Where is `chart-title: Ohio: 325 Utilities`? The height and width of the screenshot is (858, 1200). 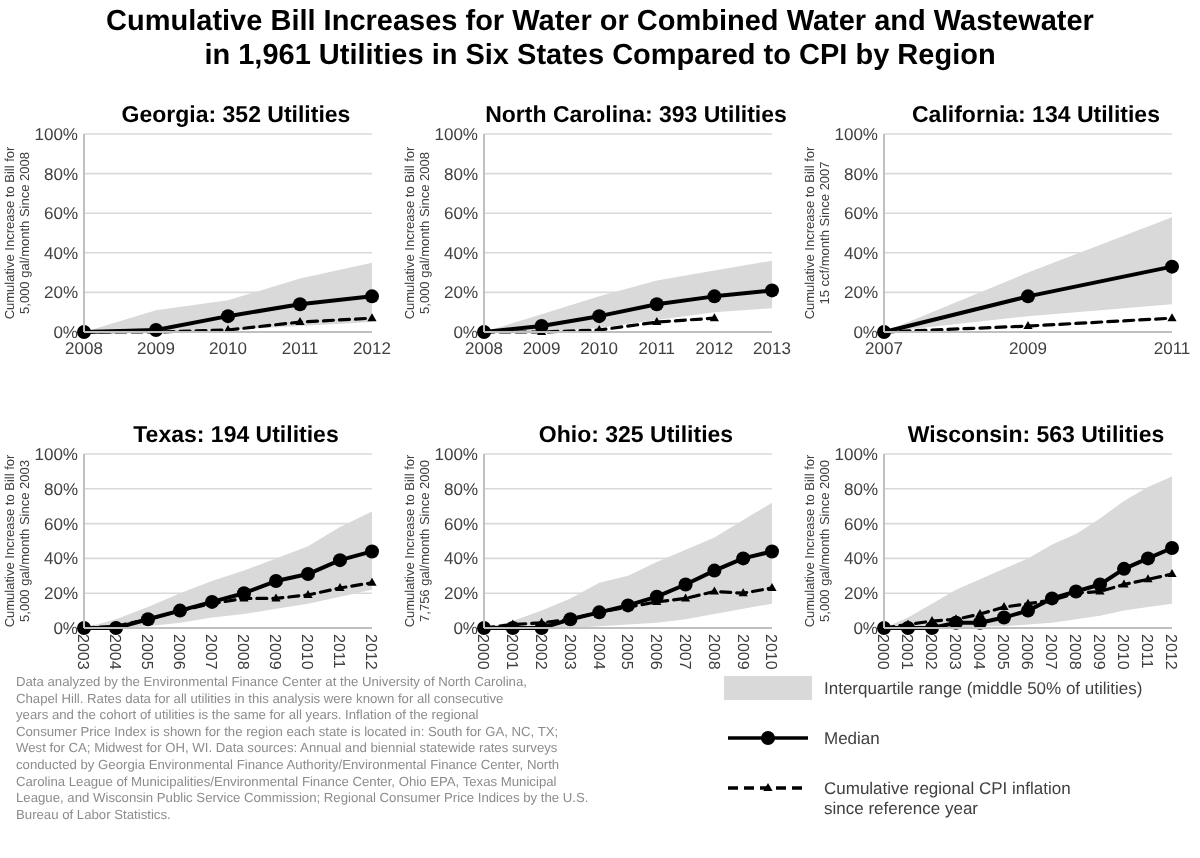
chart-title: Ohio: 325 Utilities is located at coordinates (636, 436).